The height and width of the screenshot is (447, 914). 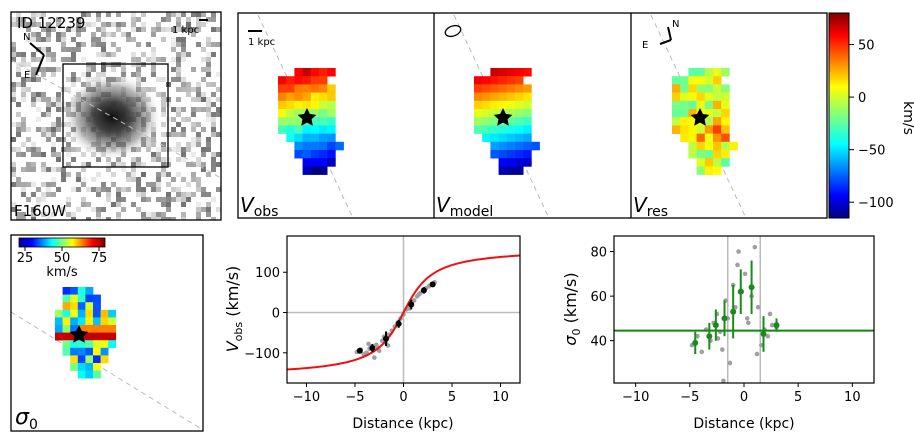 What do you see at coordinates (725, 325) in the screenshot?
I see `dispersion-ticks: −10 −5 0 5 10 40 60 80` at bounding box center [725, 325].